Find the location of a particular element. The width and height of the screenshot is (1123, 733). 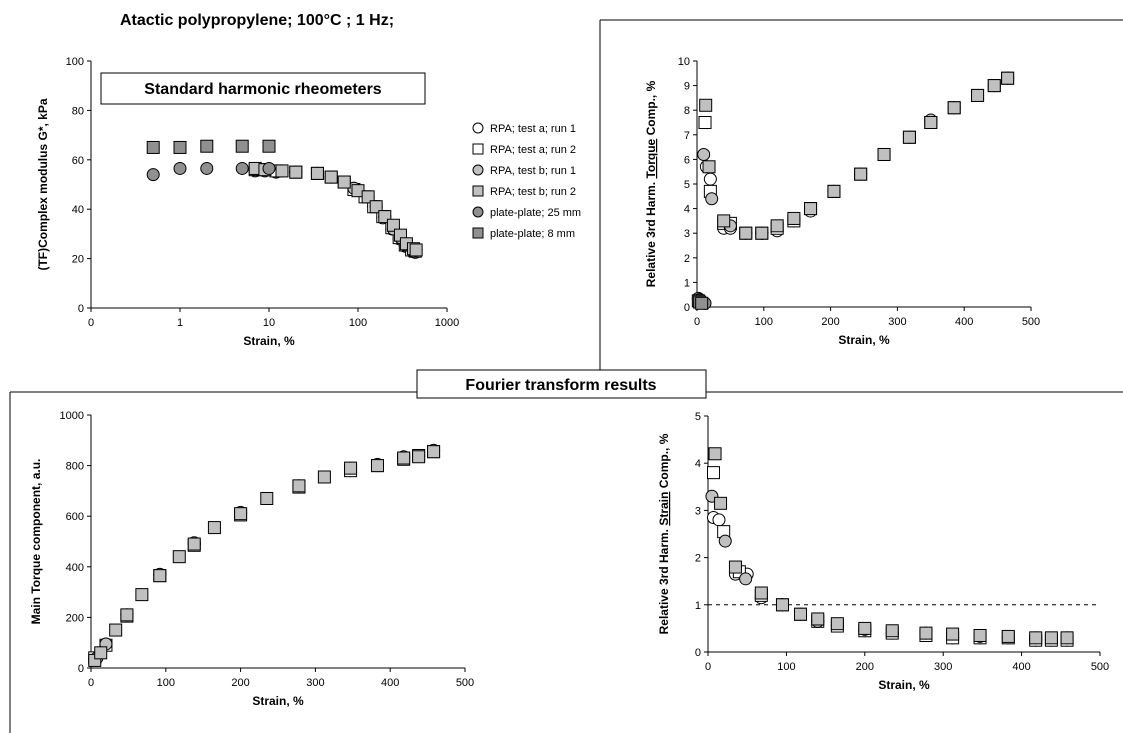

y-axis-label: (TF)Complex modulus G*, kPa is located at coordinates (43, 184).